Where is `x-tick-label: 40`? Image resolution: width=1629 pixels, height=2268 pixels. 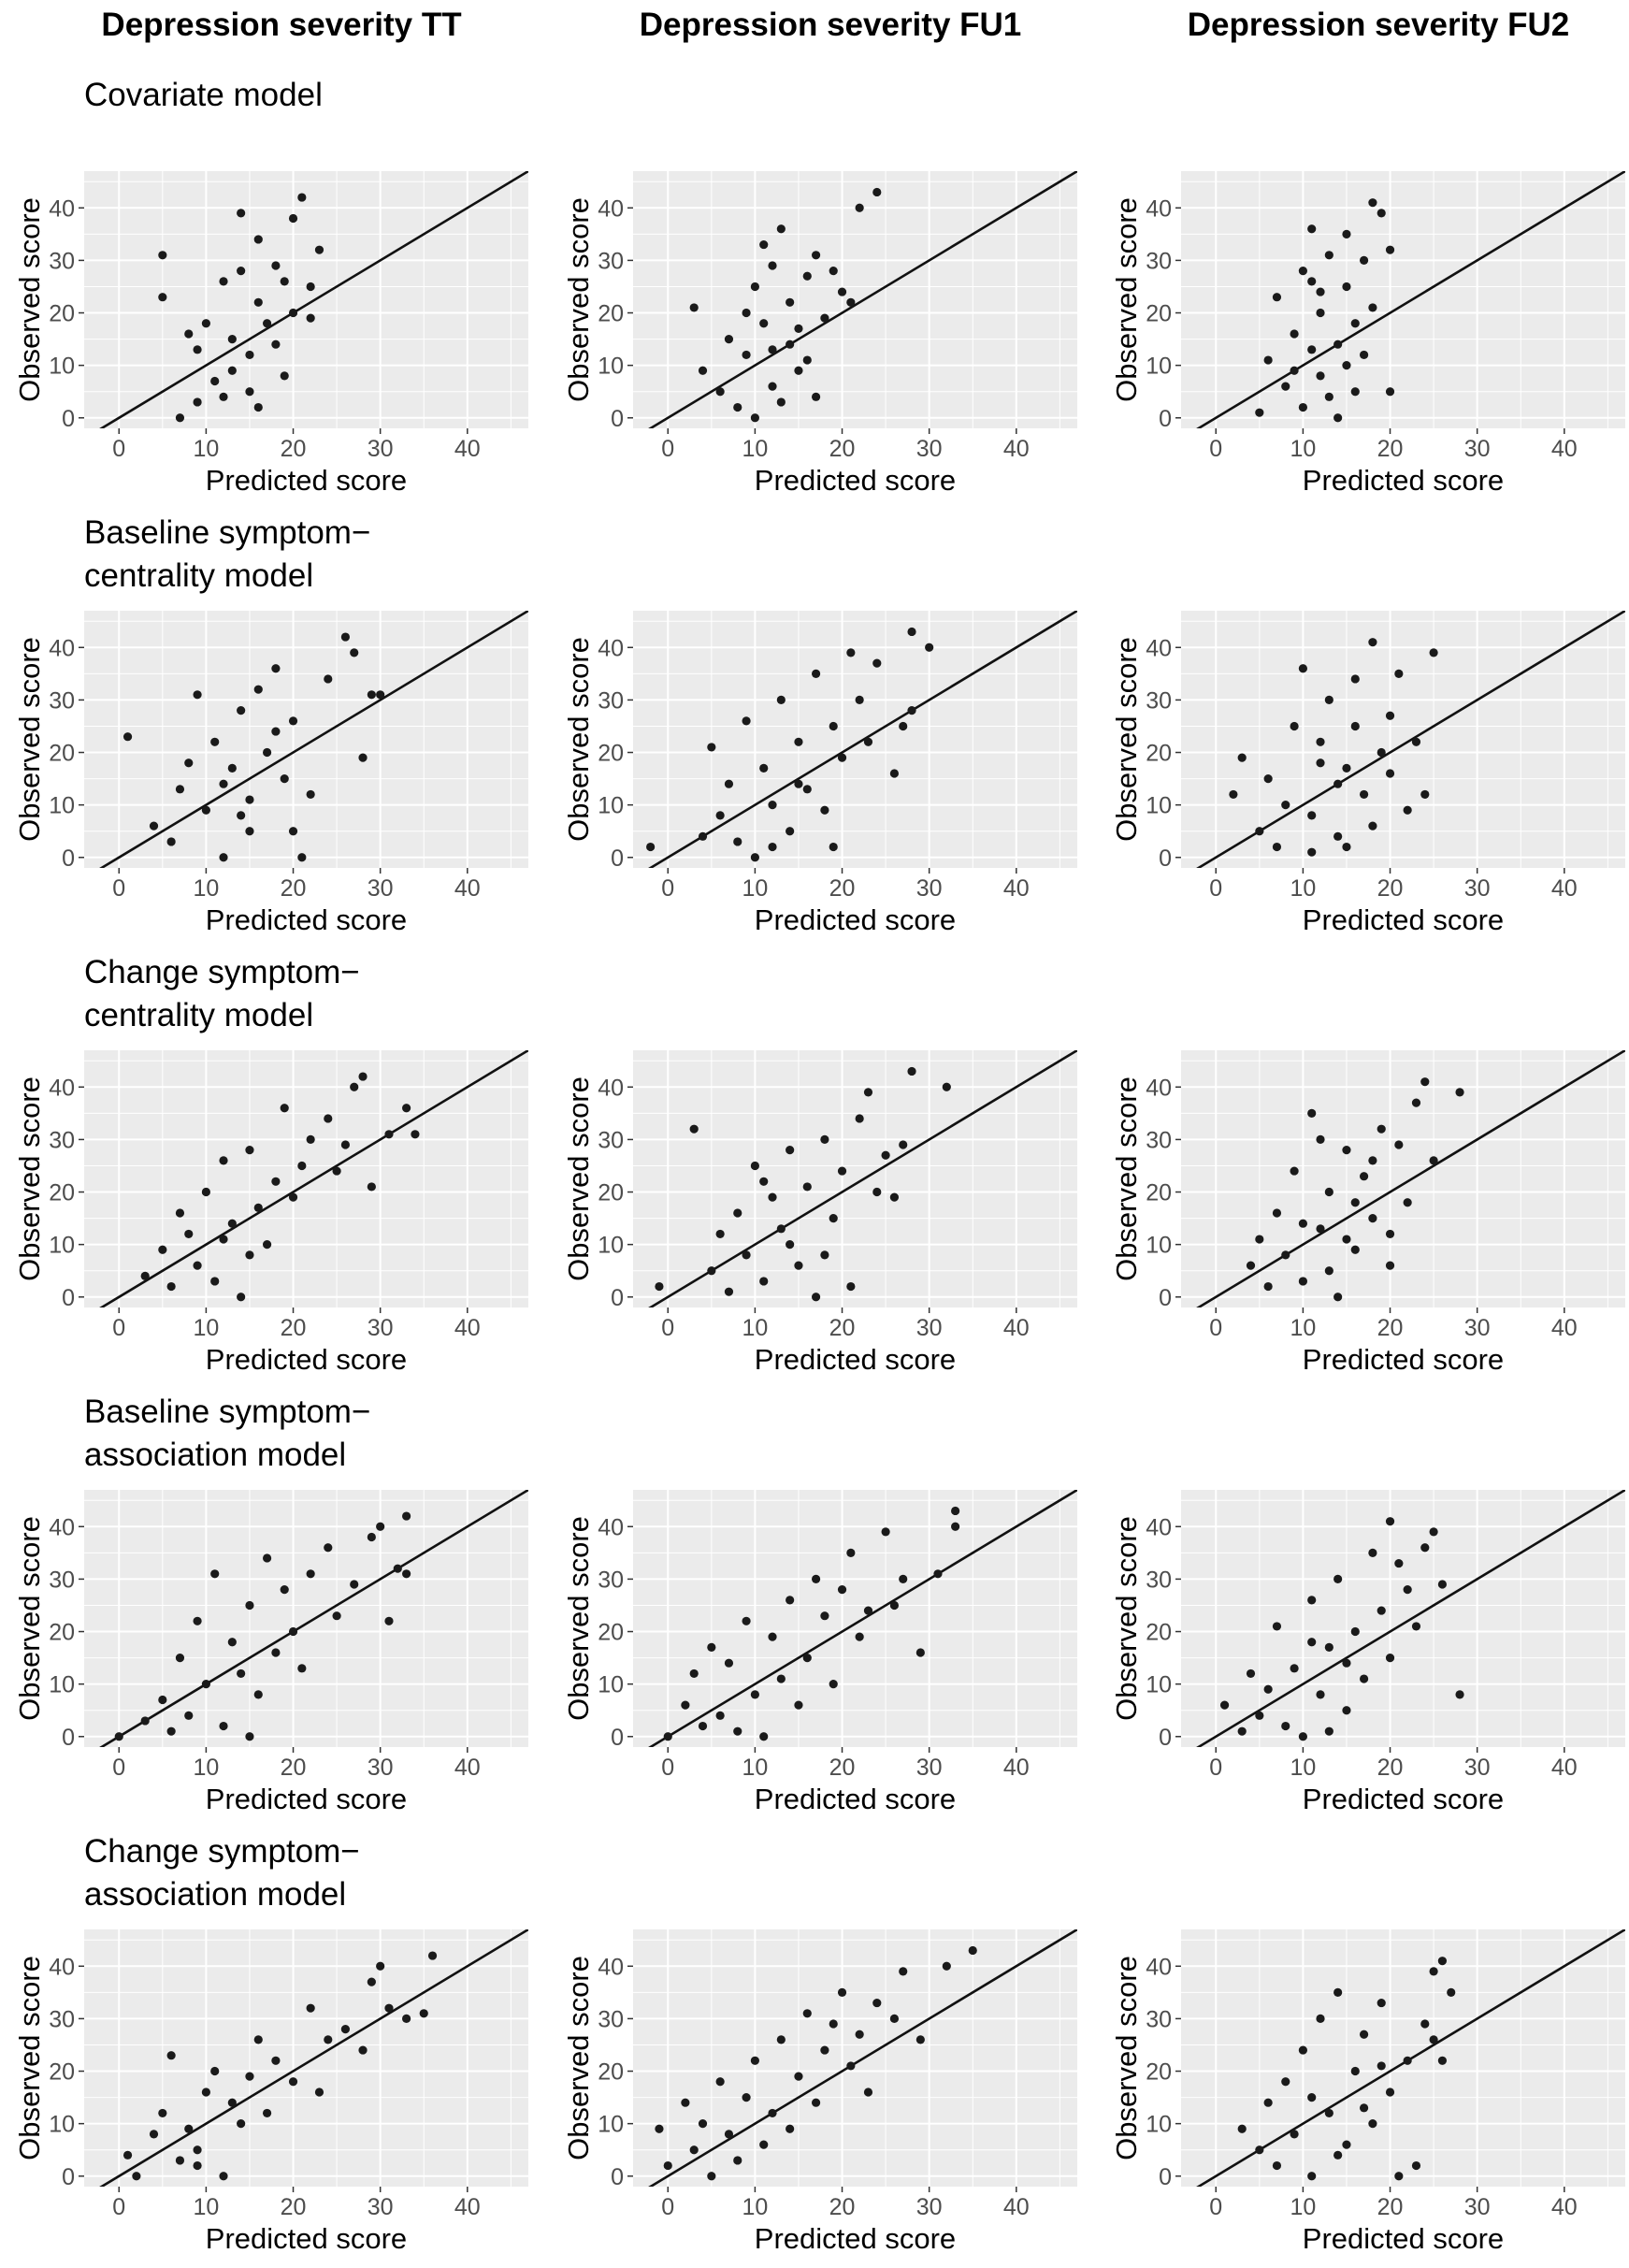
x-tick-label: 40 is located at coordinates (1016, 1328).